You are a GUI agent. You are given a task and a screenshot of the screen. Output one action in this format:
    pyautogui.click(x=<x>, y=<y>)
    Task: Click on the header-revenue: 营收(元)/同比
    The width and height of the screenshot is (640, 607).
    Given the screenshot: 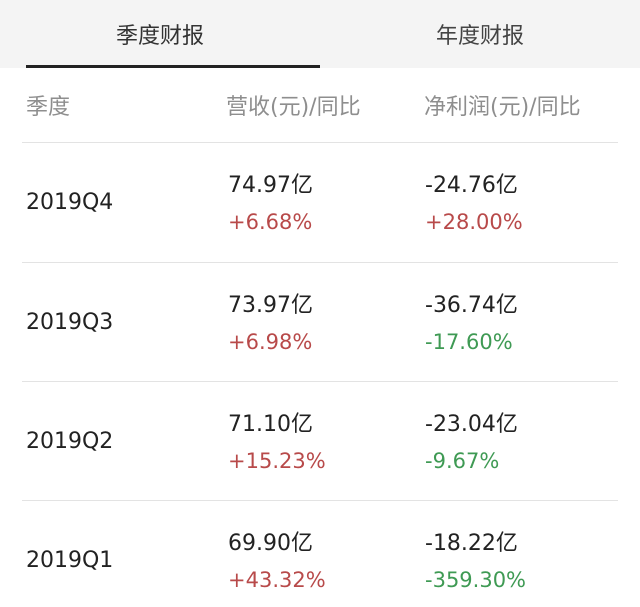 What is the action you would take?
    pyautogui.click(x=293, y=107)
    